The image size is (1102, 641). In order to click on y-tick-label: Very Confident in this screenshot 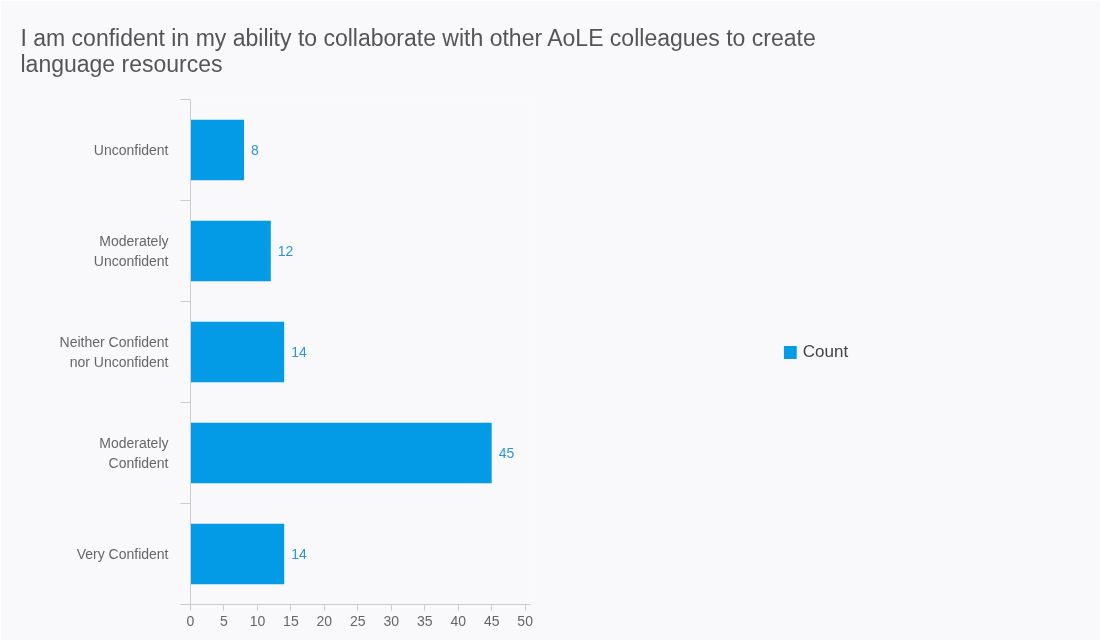, I will do `click(122, 554)`.